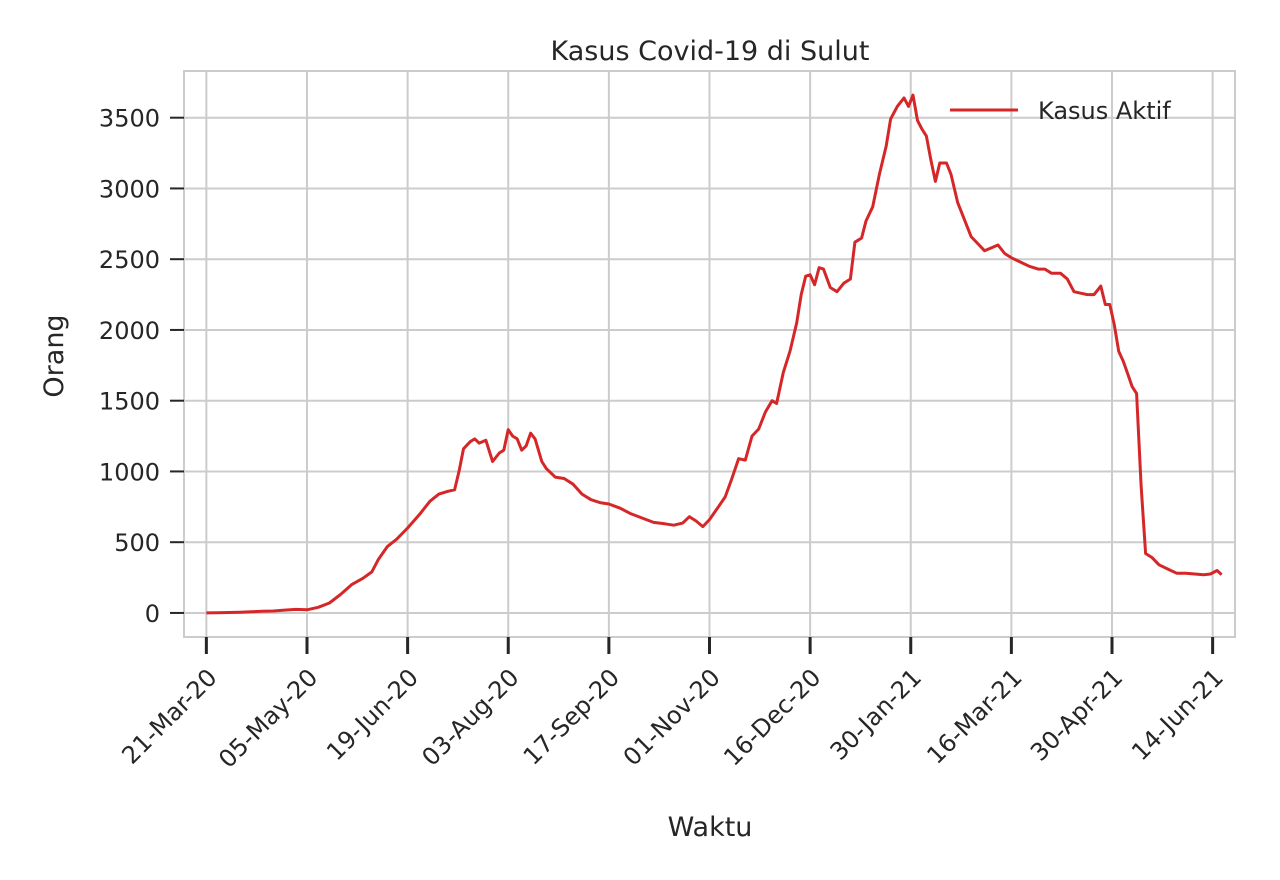  I want to click on y-tick-label: 3000, so click(129, 189).